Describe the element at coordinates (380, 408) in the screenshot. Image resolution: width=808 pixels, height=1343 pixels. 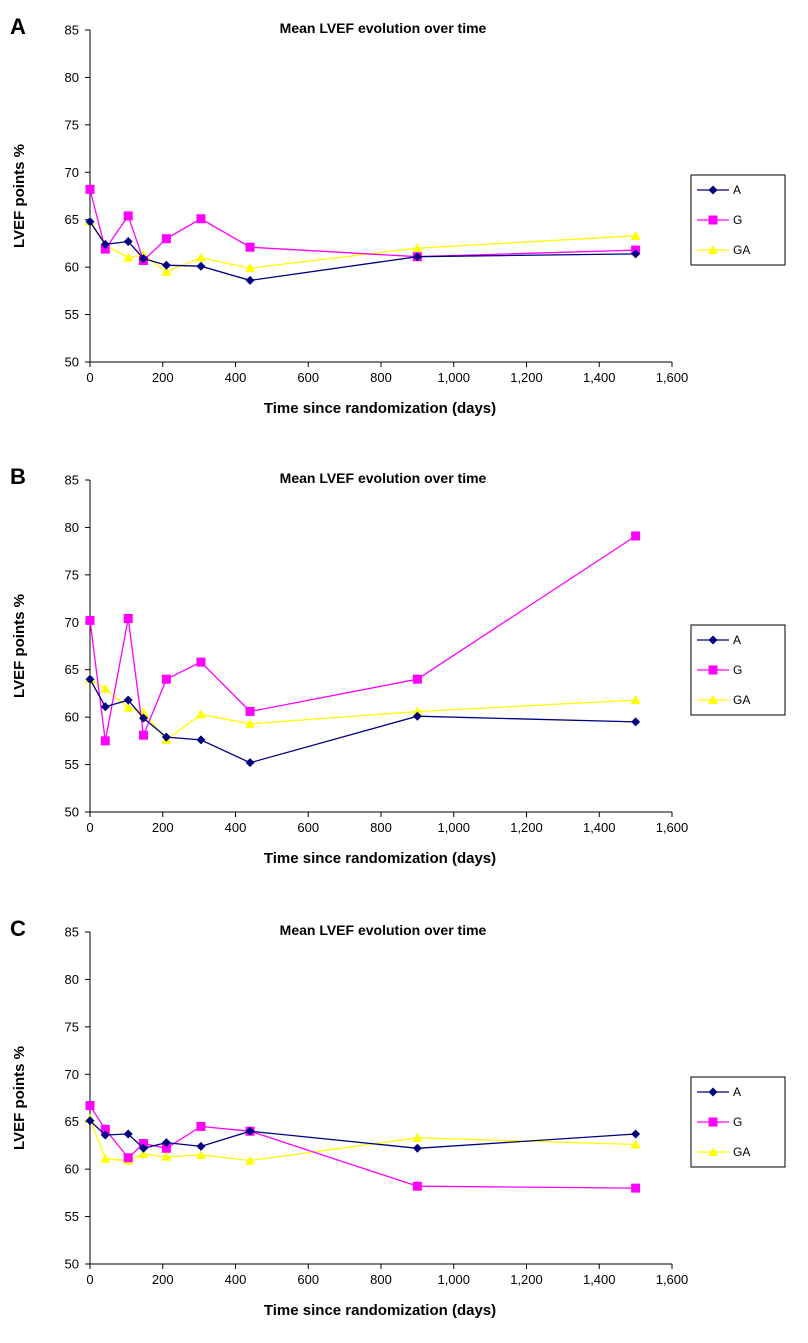
I see `x-axis-title: Time since randomization (days)` at that location.